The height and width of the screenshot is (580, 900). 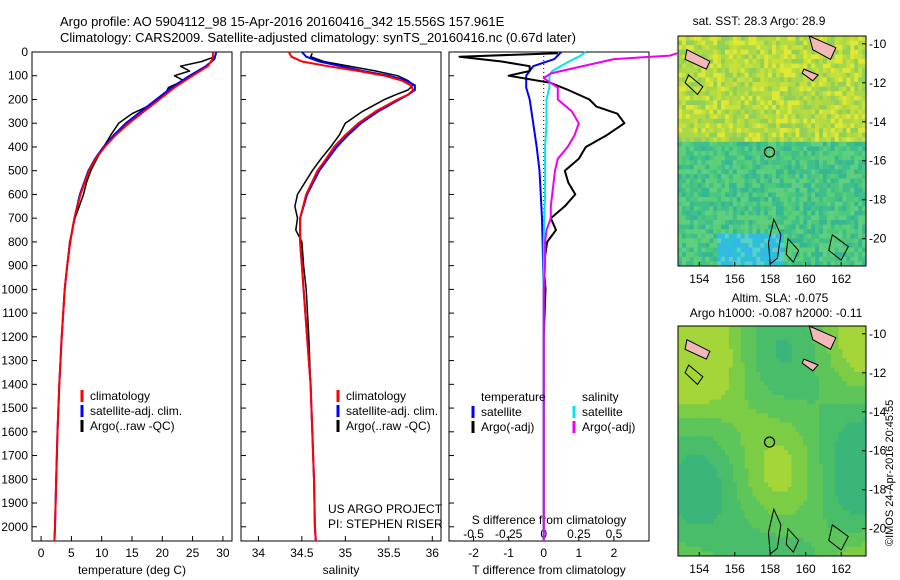 I want to click on y-tick-label: 1800, so click(x=14, y=479).